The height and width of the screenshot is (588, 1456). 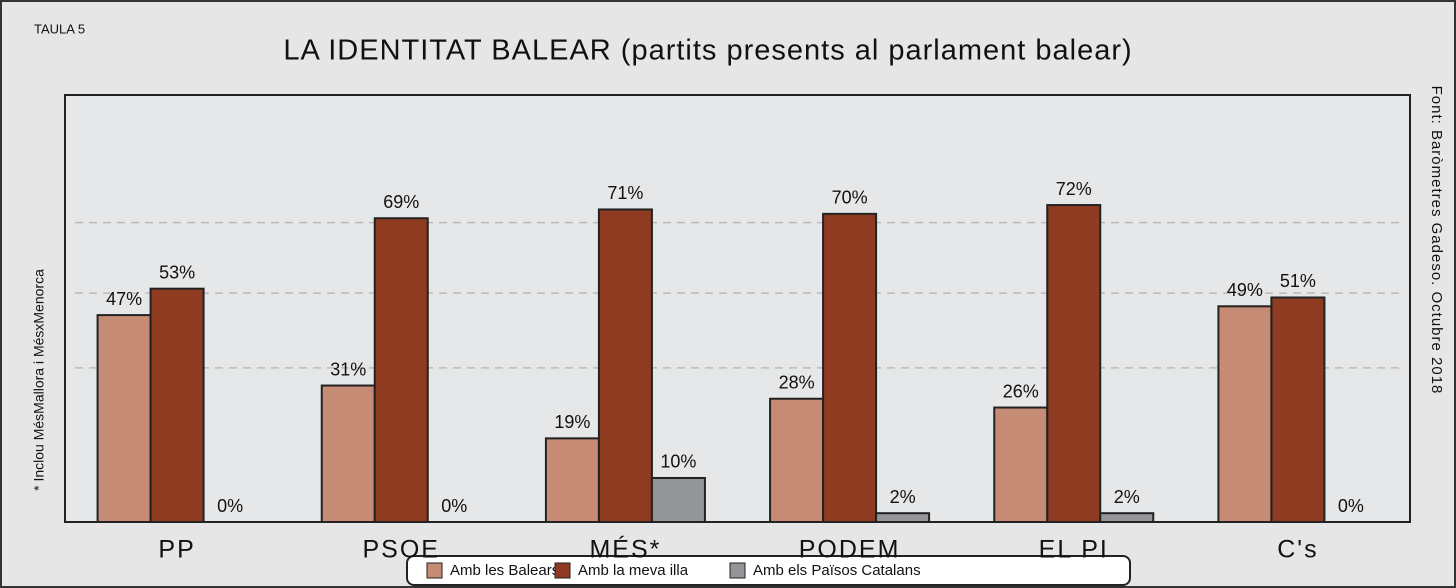 I want to click on x-tick-label: PP, so click(x=176, y=550).